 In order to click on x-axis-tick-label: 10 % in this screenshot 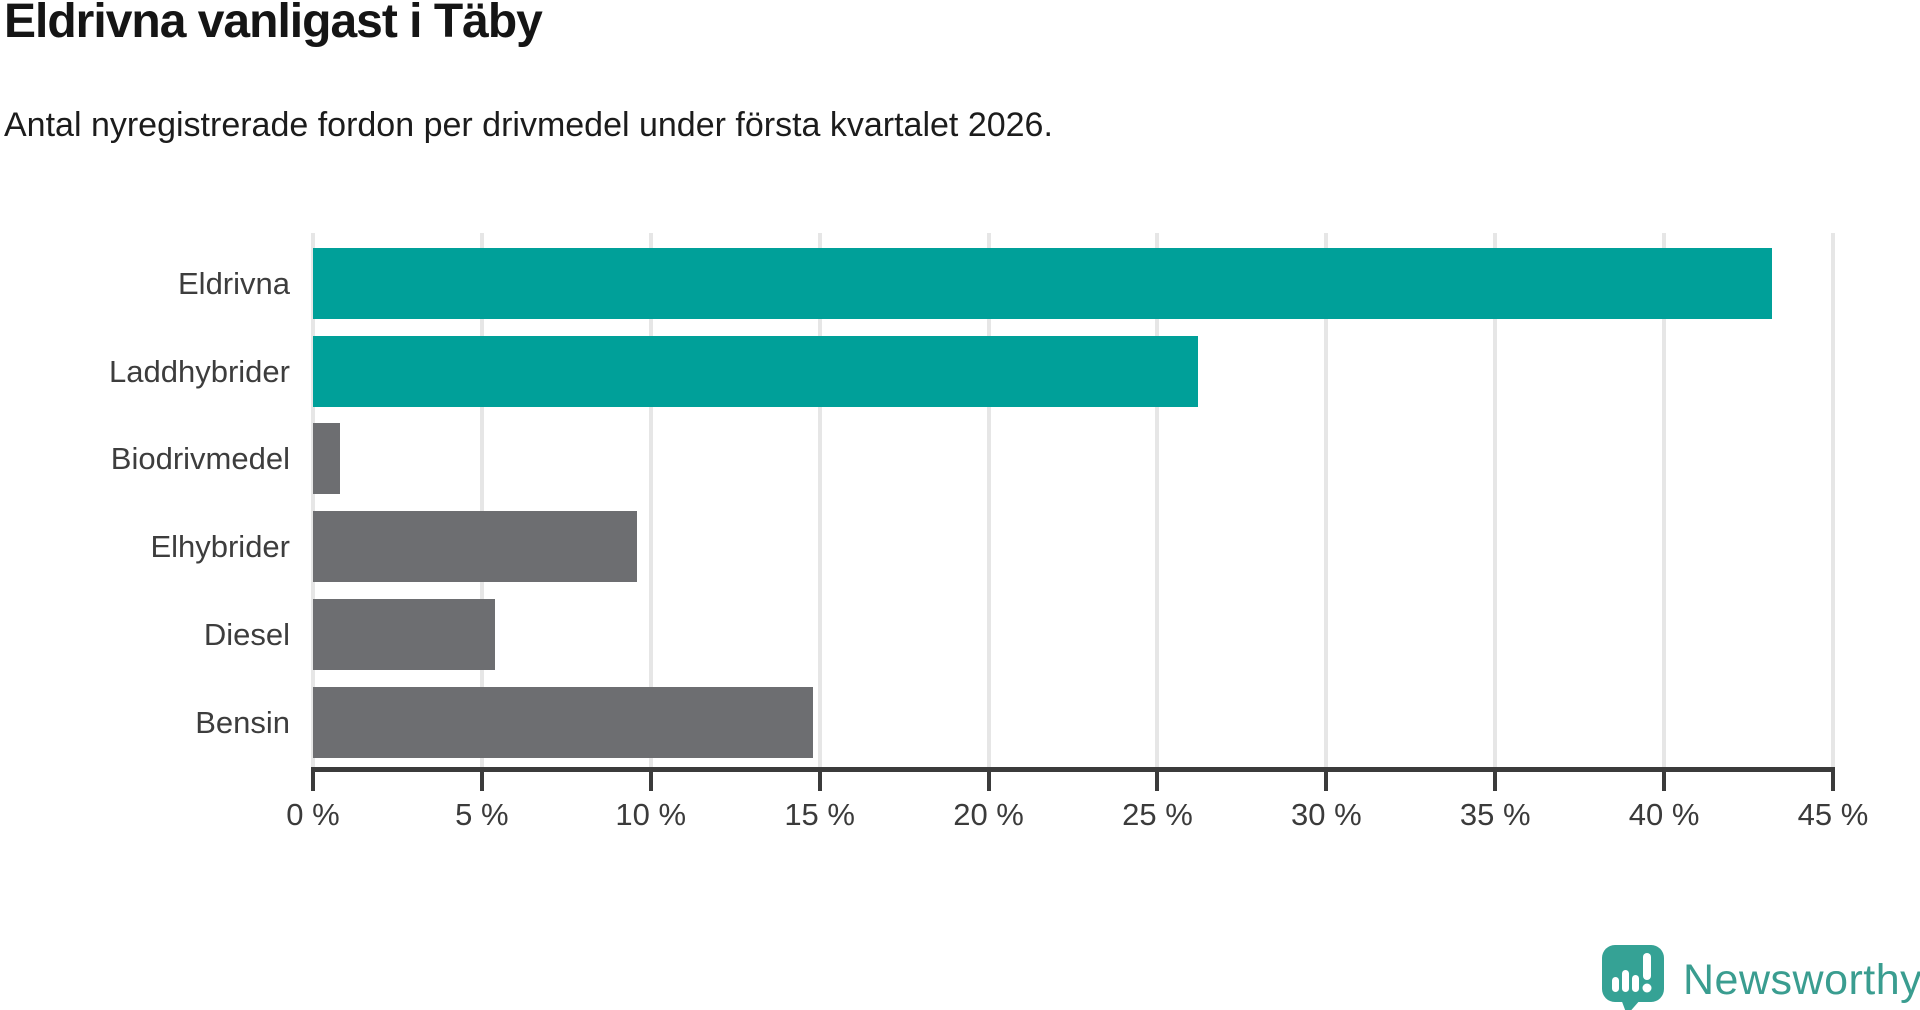, I will do `click(651, 814)`.